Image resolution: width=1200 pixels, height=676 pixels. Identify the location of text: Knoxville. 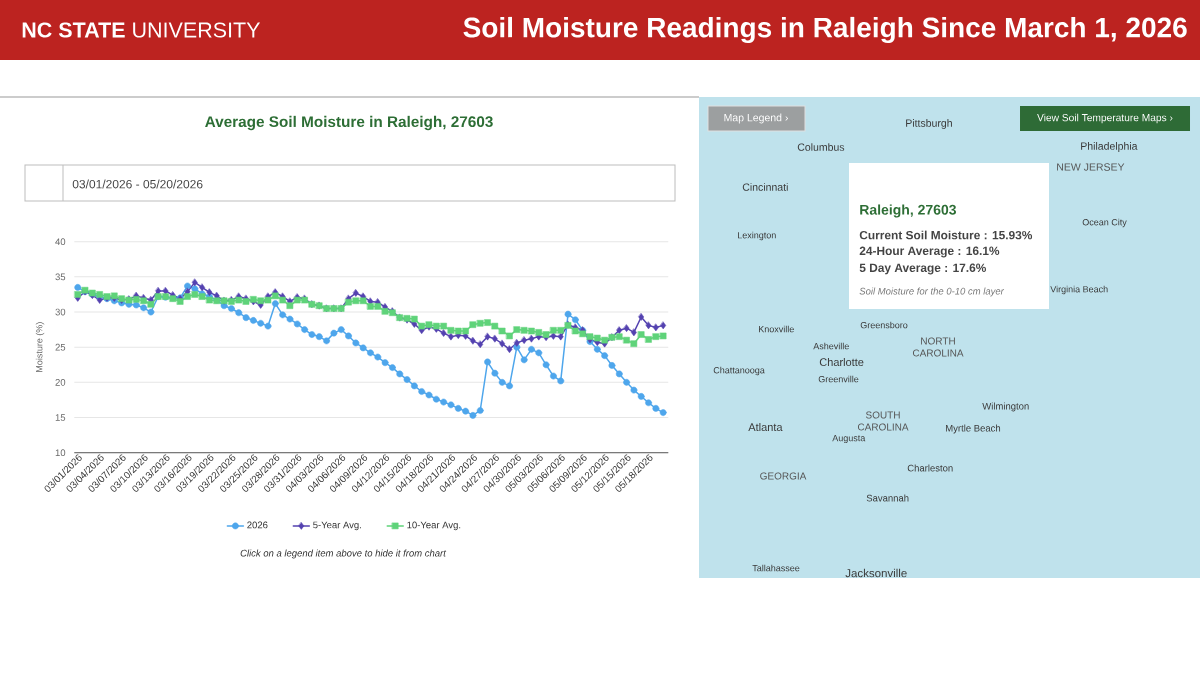
(776, 329).